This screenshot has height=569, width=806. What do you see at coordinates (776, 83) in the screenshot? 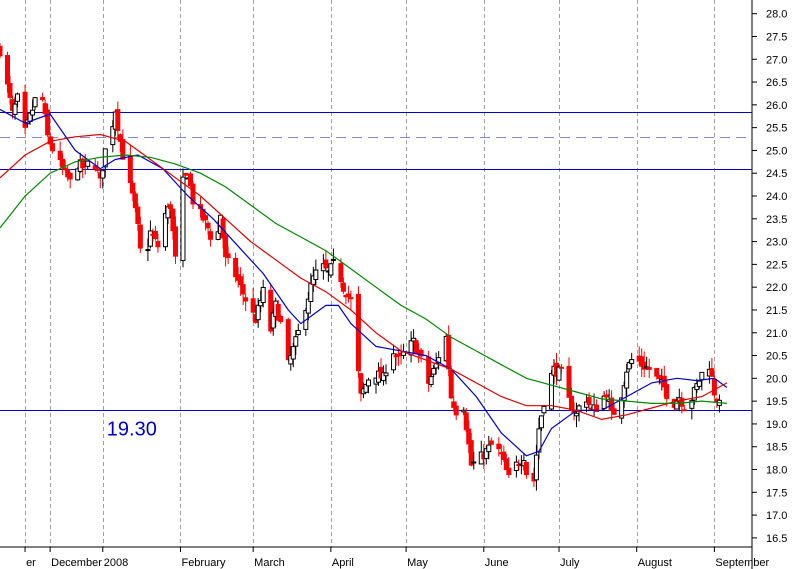
I see `y-tick-label-20: 26.5` at bounding box center [776, 83].